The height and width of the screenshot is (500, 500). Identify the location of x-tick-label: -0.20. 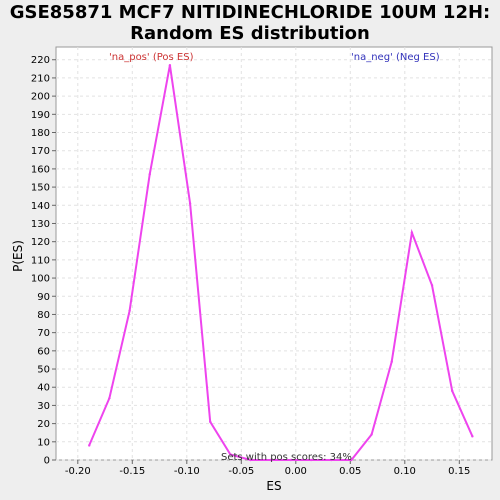
(78, 471).